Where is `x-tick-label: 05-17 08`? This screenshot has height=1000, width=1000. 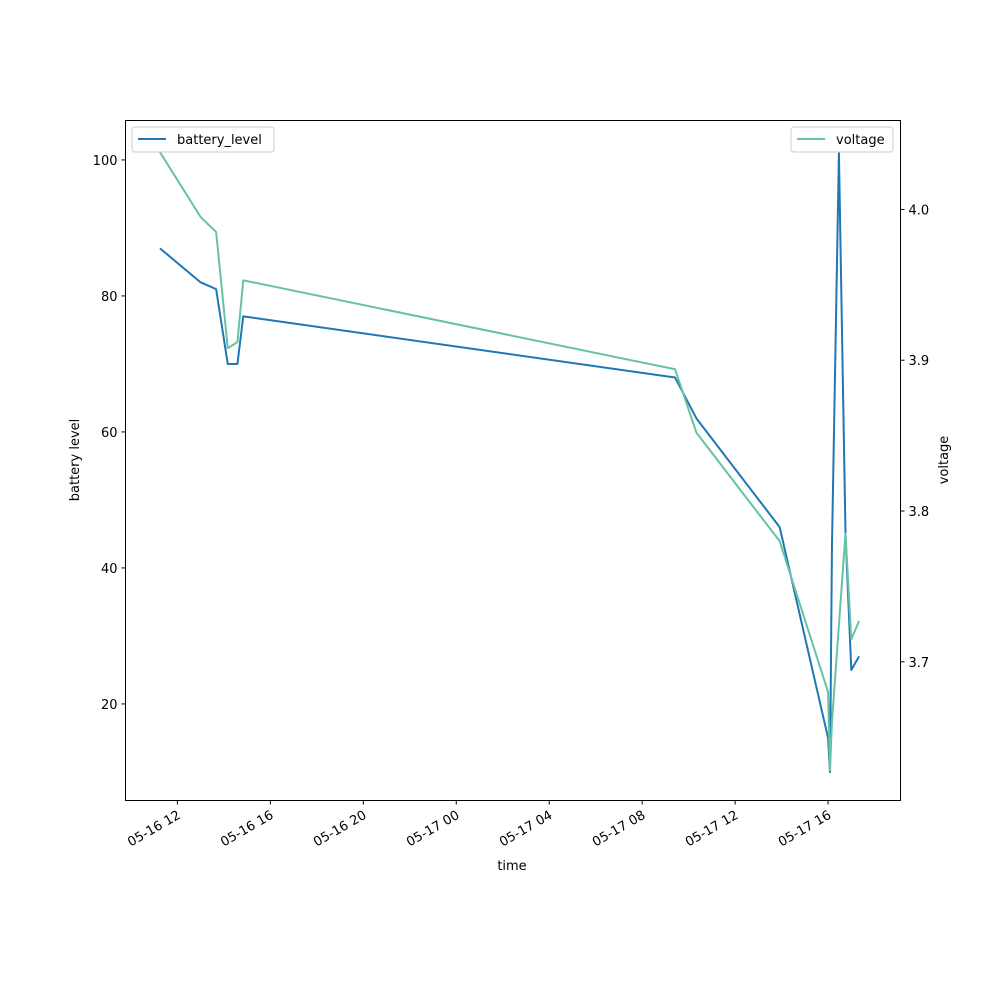
x-tick-label: 05-17 08 is located at coordinates (619, 829).